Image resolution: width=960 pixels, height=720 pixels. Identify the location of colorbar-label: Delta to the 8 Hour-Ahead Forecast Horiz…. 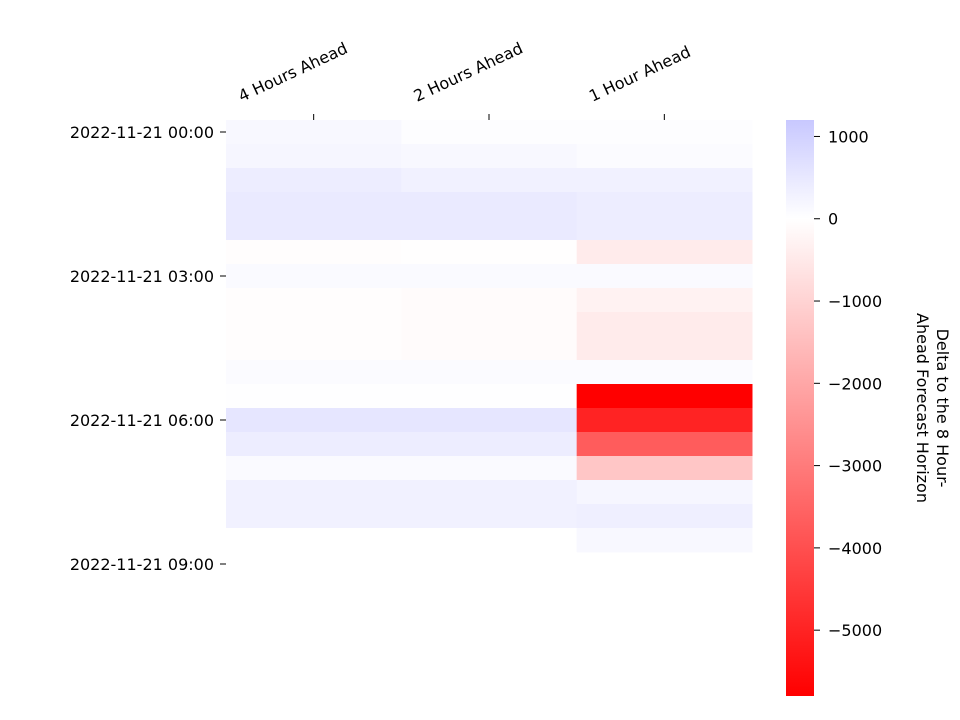
(932, 408).